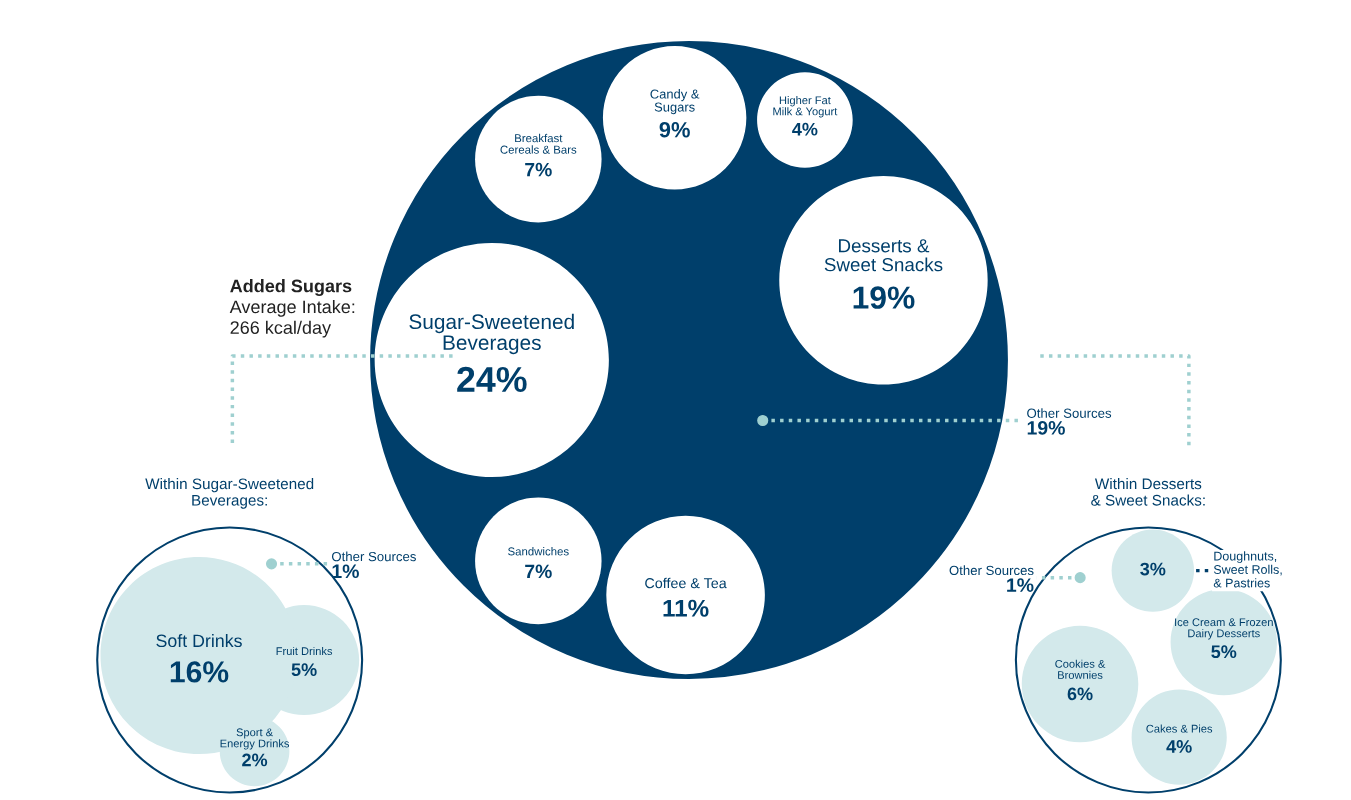 The width and height of the screenshot is (1351, 800). I want to click on category-label: Sandwiches, so click(538, 551).